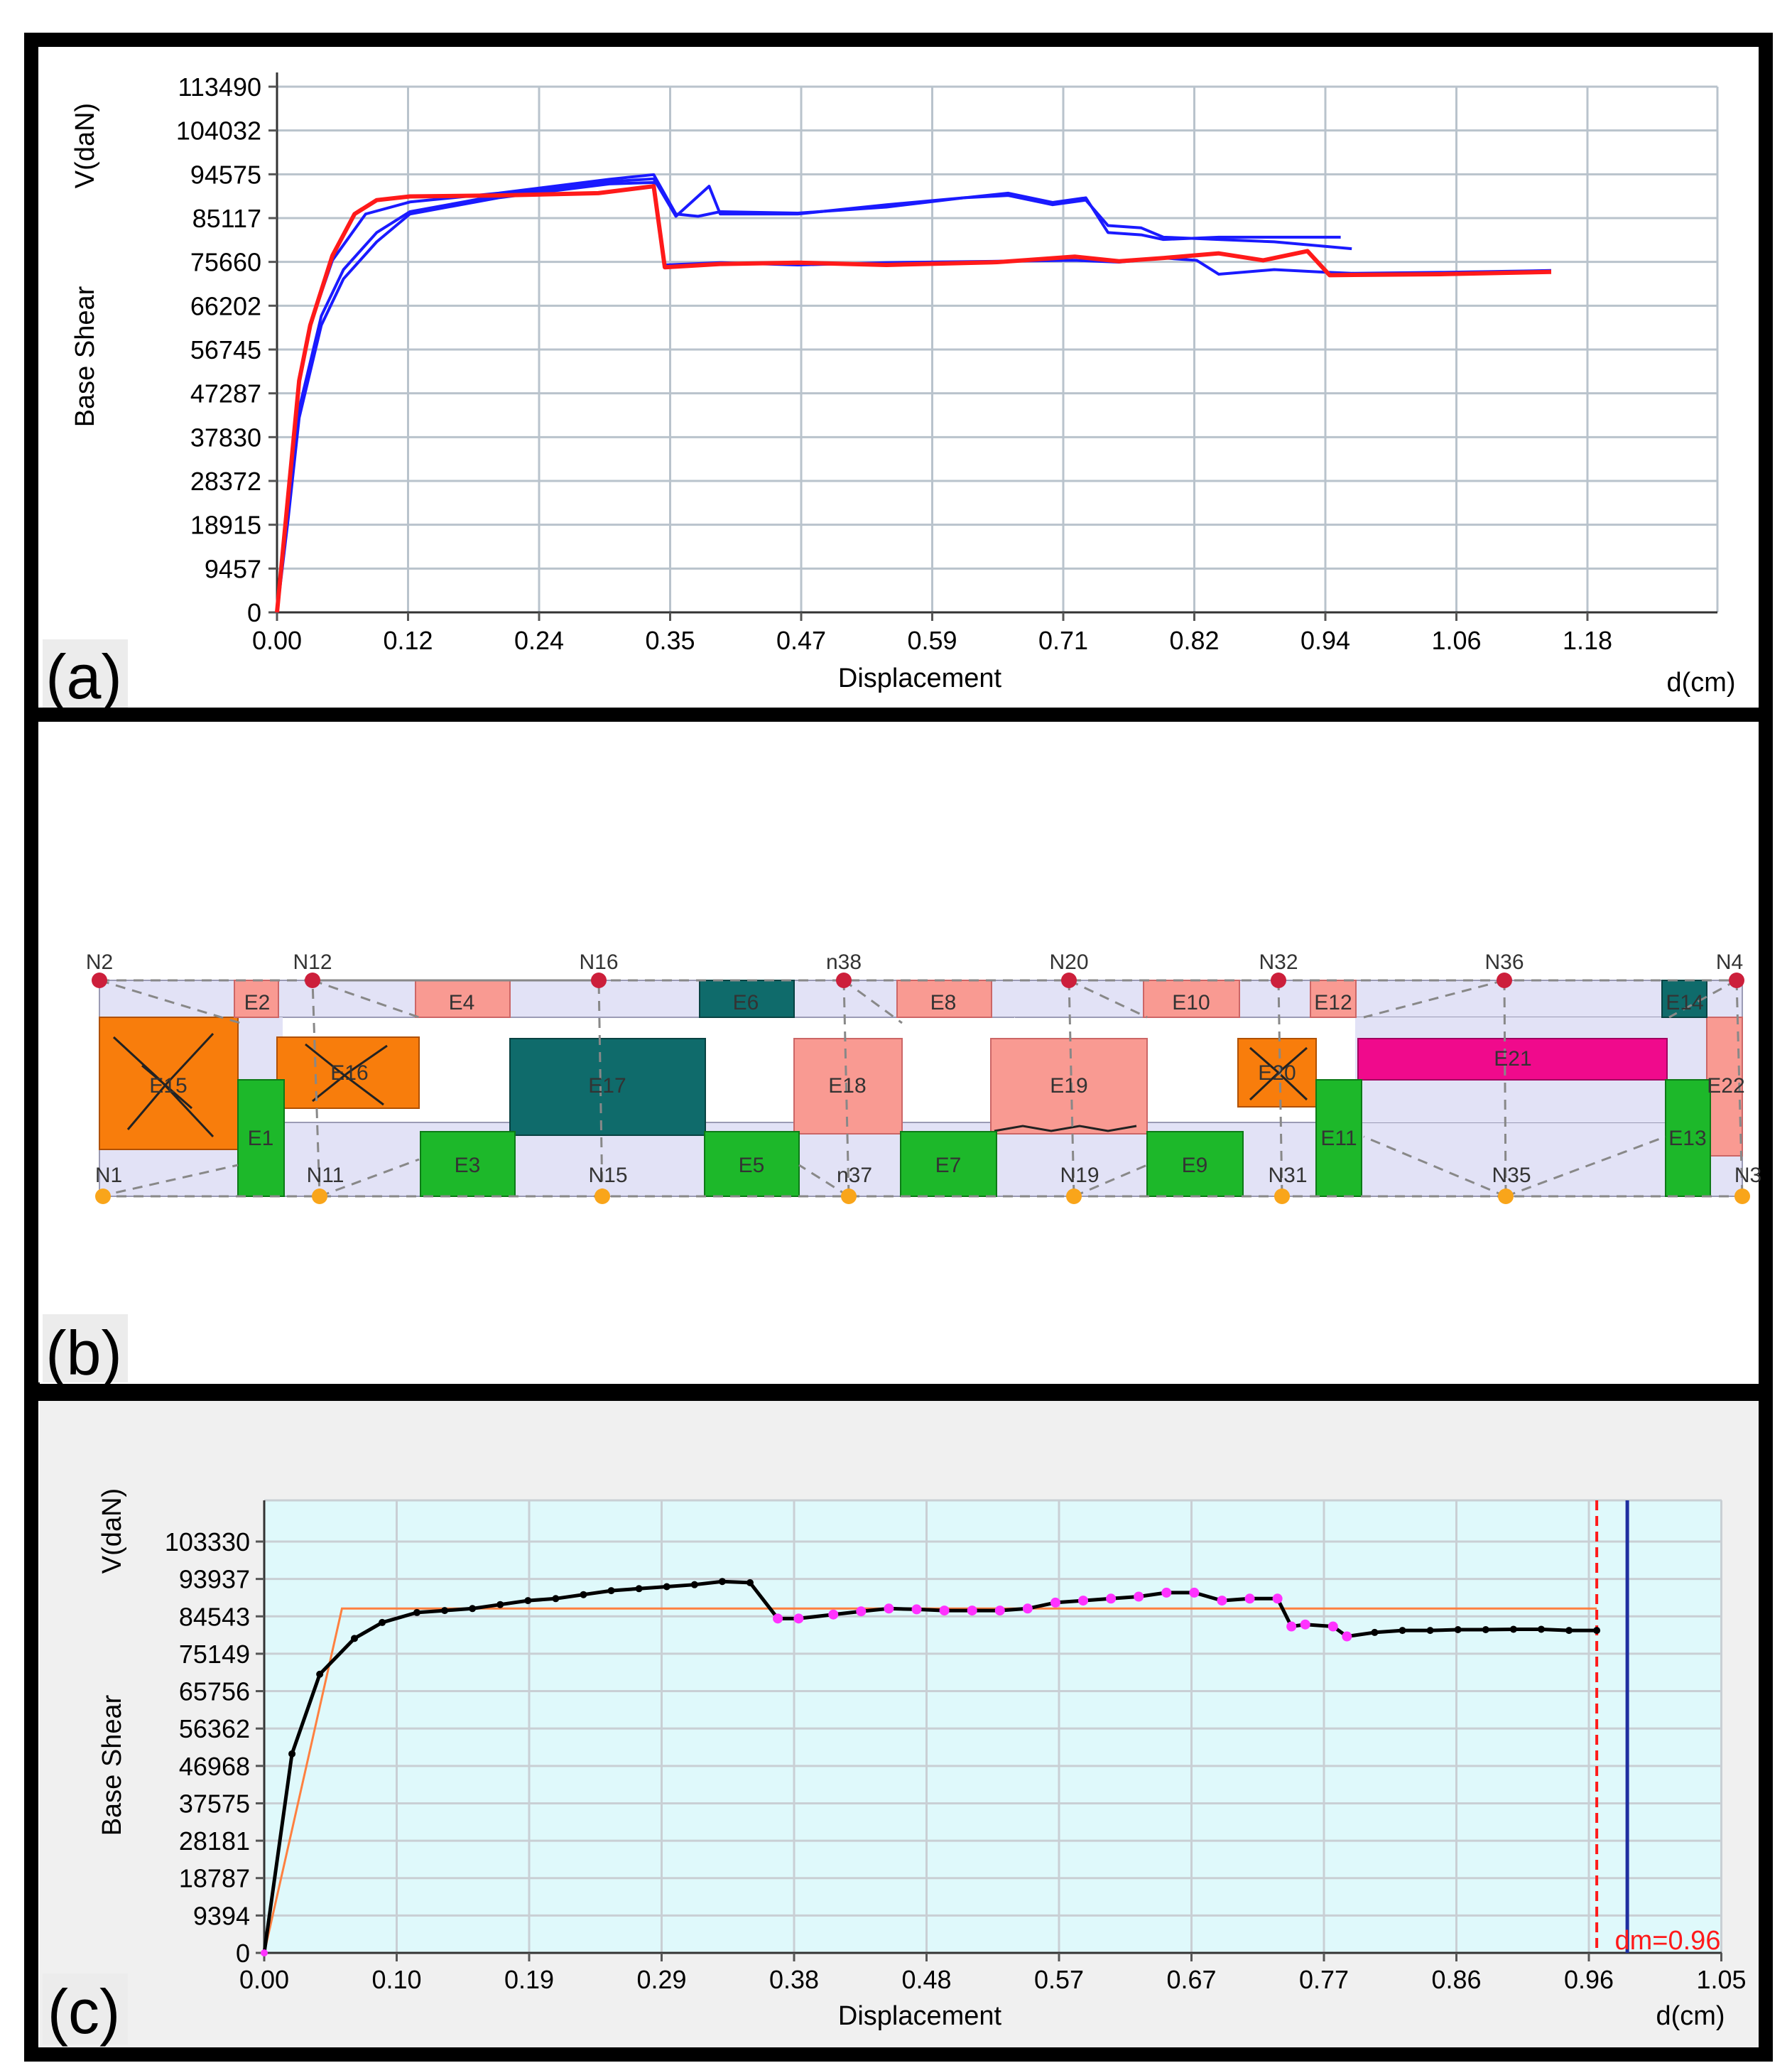 This screenshot has width=1792, height=2063. Describe the element at coordinates (462, 1002) in the screenshot. I see `svg-text: E4` at that location.